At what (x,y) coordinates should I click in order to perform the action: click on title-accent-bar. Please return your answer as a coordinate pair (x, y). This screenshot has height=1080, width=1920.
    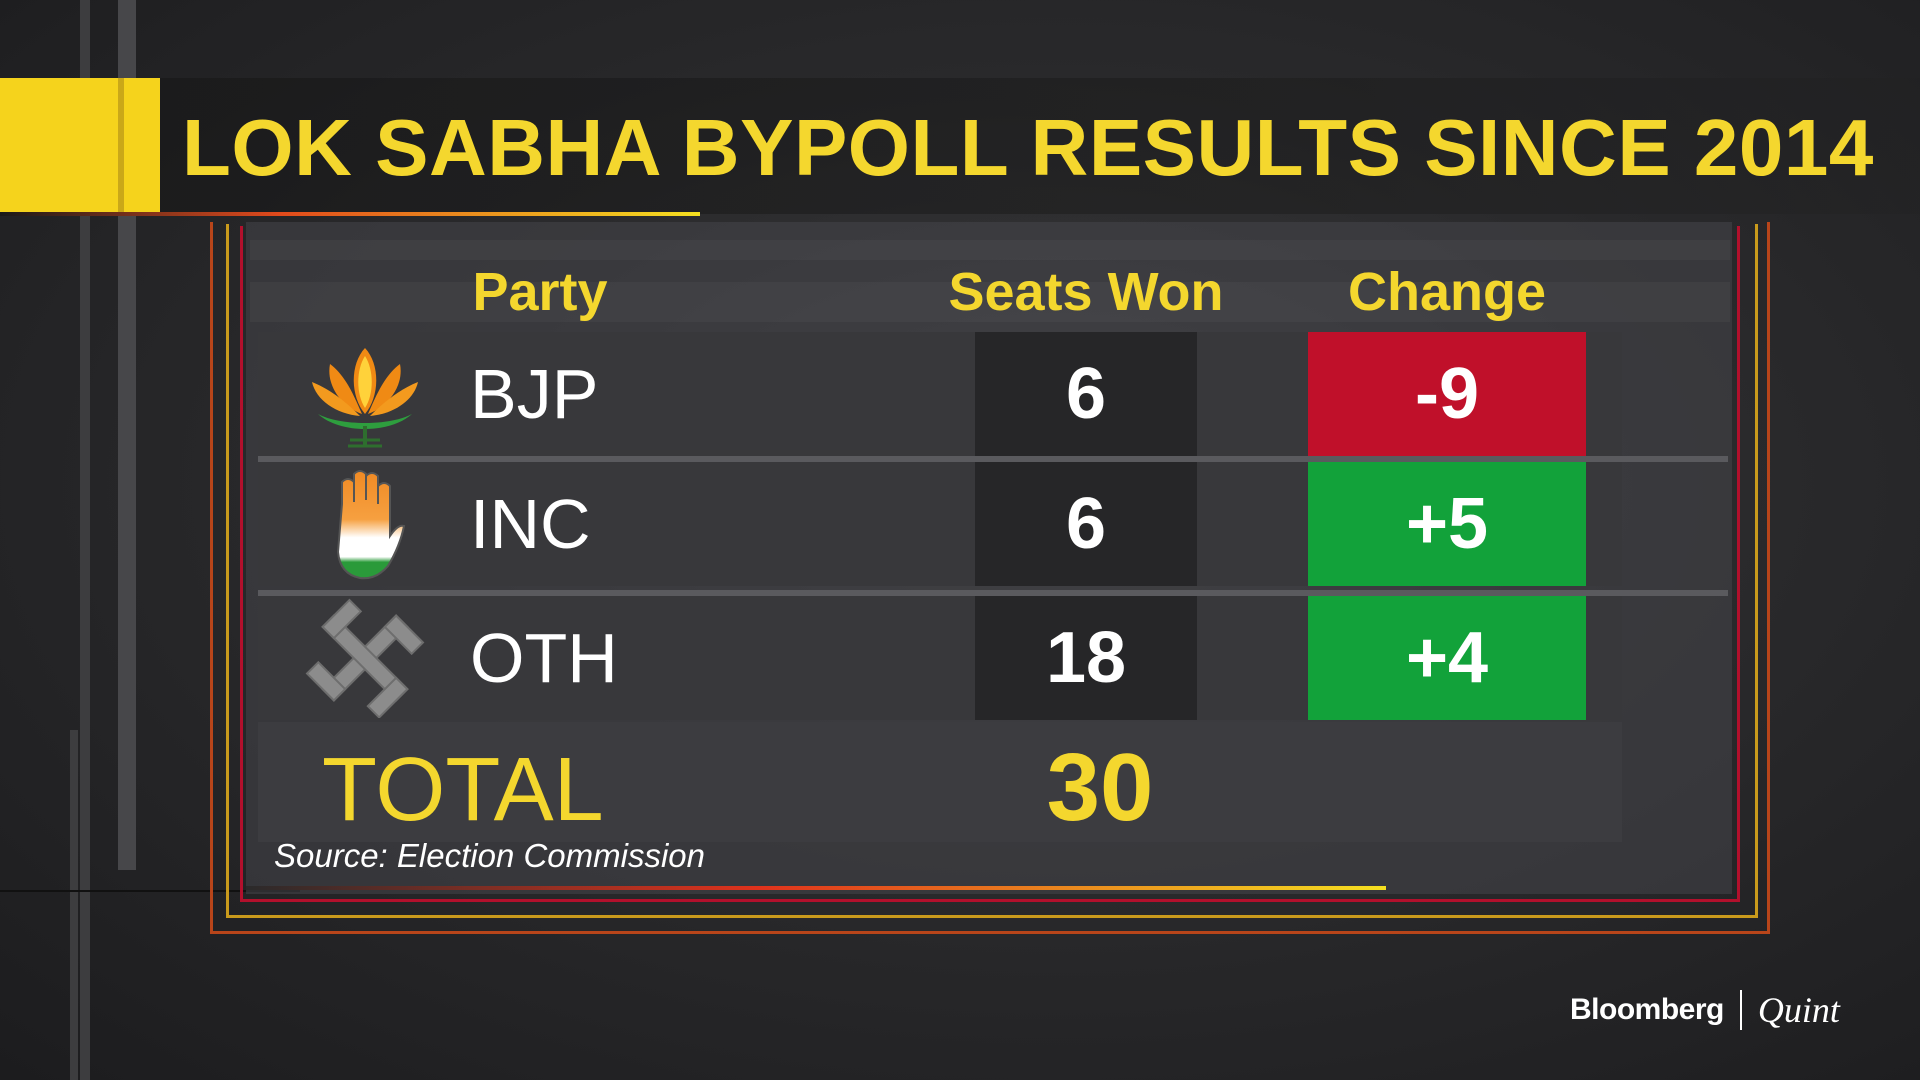
    Looking at the image, I should click on (80, 146).